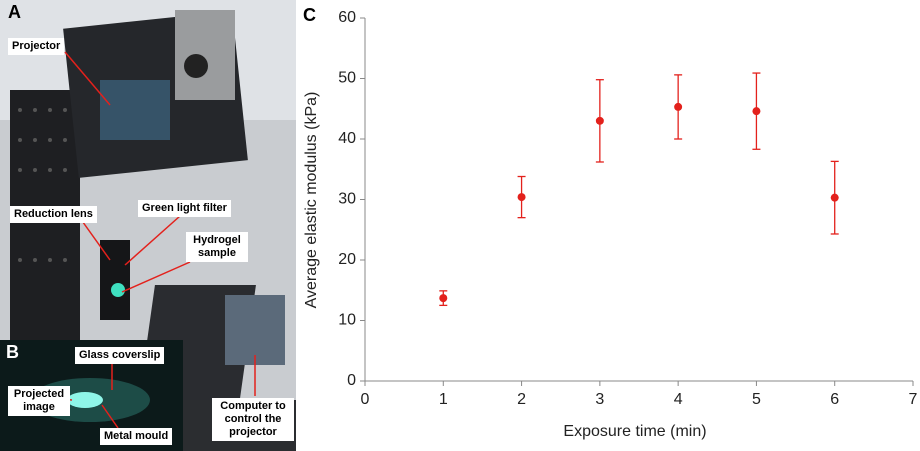 The image size is (920, 451). What do you see at coordinates (136, 436) in the screenshot?
I see `annotation: Metal mould` at bounding box center [136, 436].